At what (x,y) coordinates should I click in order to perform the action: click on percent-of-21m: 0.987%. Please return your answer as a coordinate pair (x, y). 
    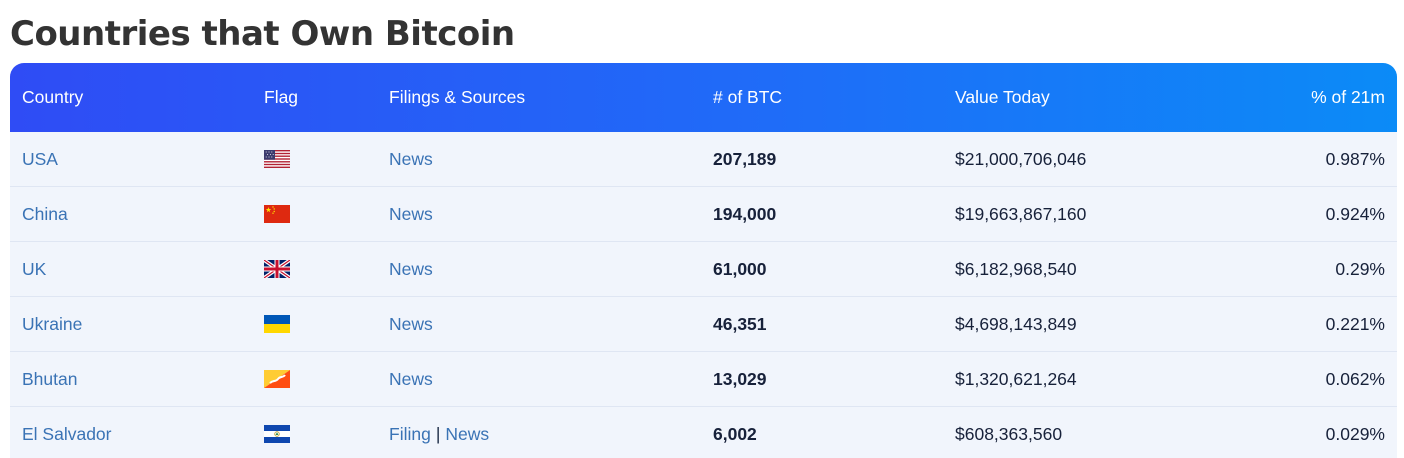
    Looking at the image, I should click on (1355, 158).